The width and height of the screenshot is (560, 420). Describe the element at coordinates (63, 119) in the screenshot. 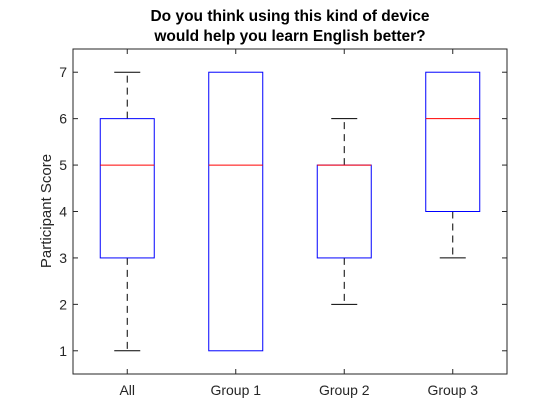

I see `y-tick-label: 6` at that location.